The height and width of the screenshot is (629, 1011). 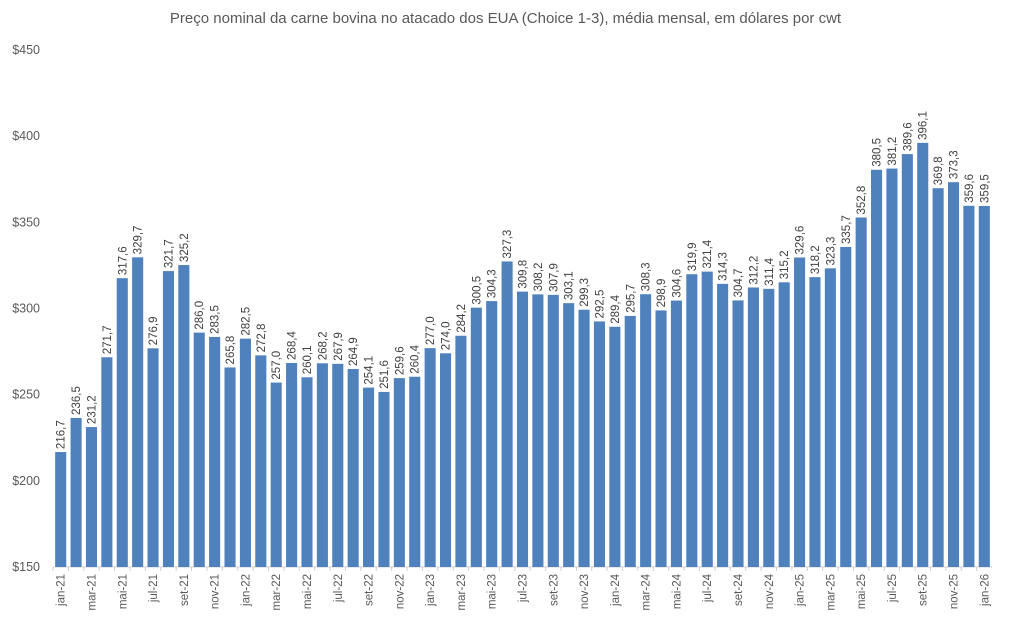 I want to click on data-label: 321,4, so click(x=708, y=253).